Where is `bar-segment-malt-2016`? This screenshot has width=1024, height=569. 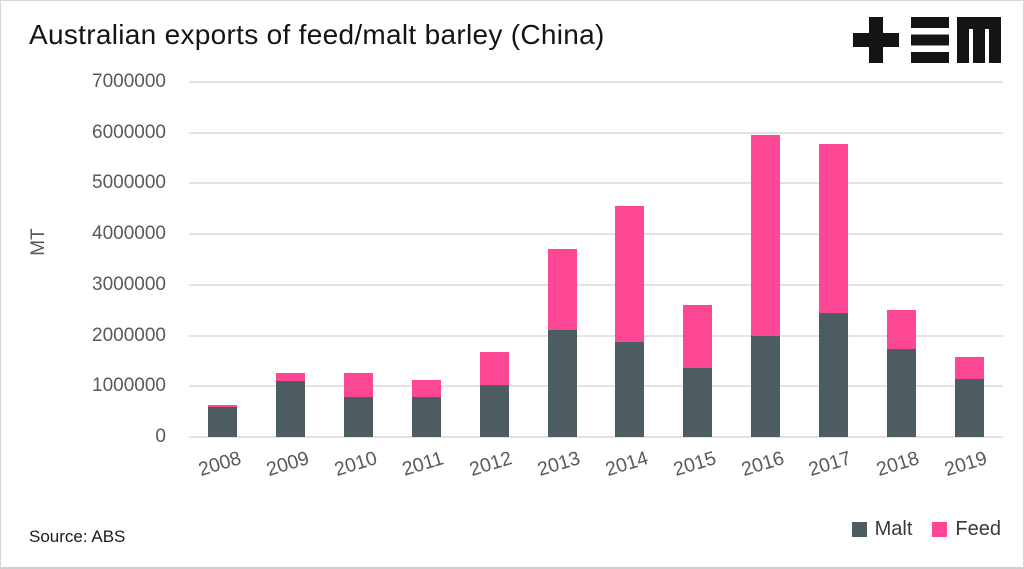 bar-segment-malt-2016 is located at coordinates (766, 386).